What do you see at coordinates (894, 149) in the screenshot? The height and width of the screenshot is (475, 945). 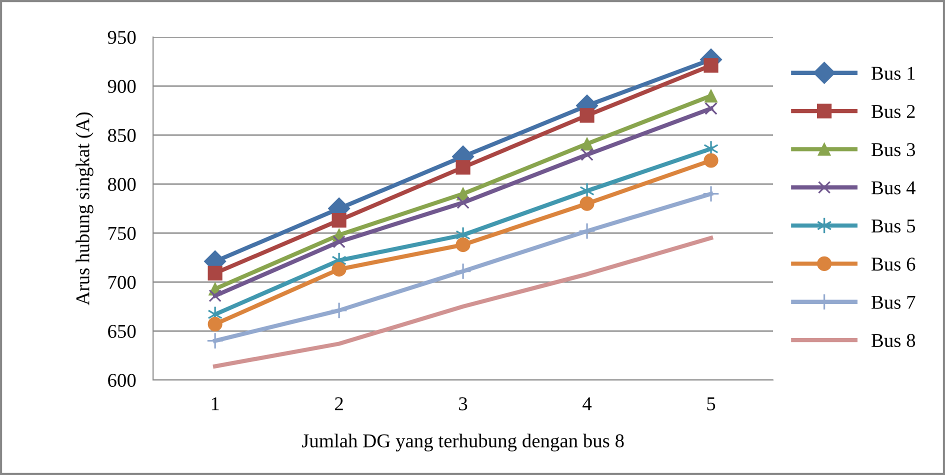 I see `legend-label: Bus 3` at bounding box center [894, 149].